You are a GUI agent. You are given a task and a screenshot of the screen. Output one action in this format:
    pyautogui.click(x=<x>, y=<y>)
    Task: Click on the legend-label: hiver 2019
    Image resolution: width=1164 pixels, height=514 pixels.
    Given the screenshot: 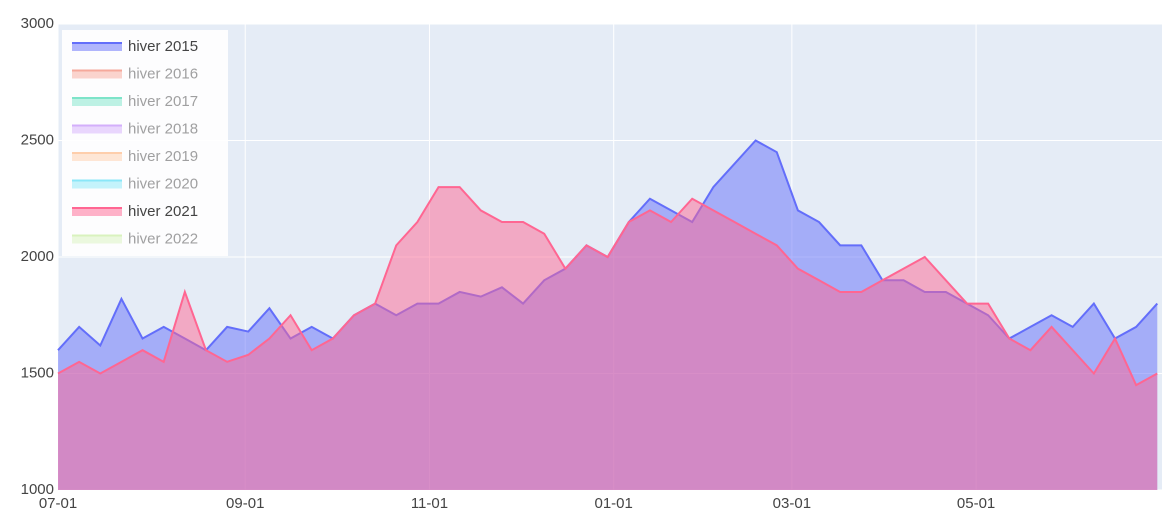 What is the action you would take?
    pyautogui.click(x=163, y=156)
    